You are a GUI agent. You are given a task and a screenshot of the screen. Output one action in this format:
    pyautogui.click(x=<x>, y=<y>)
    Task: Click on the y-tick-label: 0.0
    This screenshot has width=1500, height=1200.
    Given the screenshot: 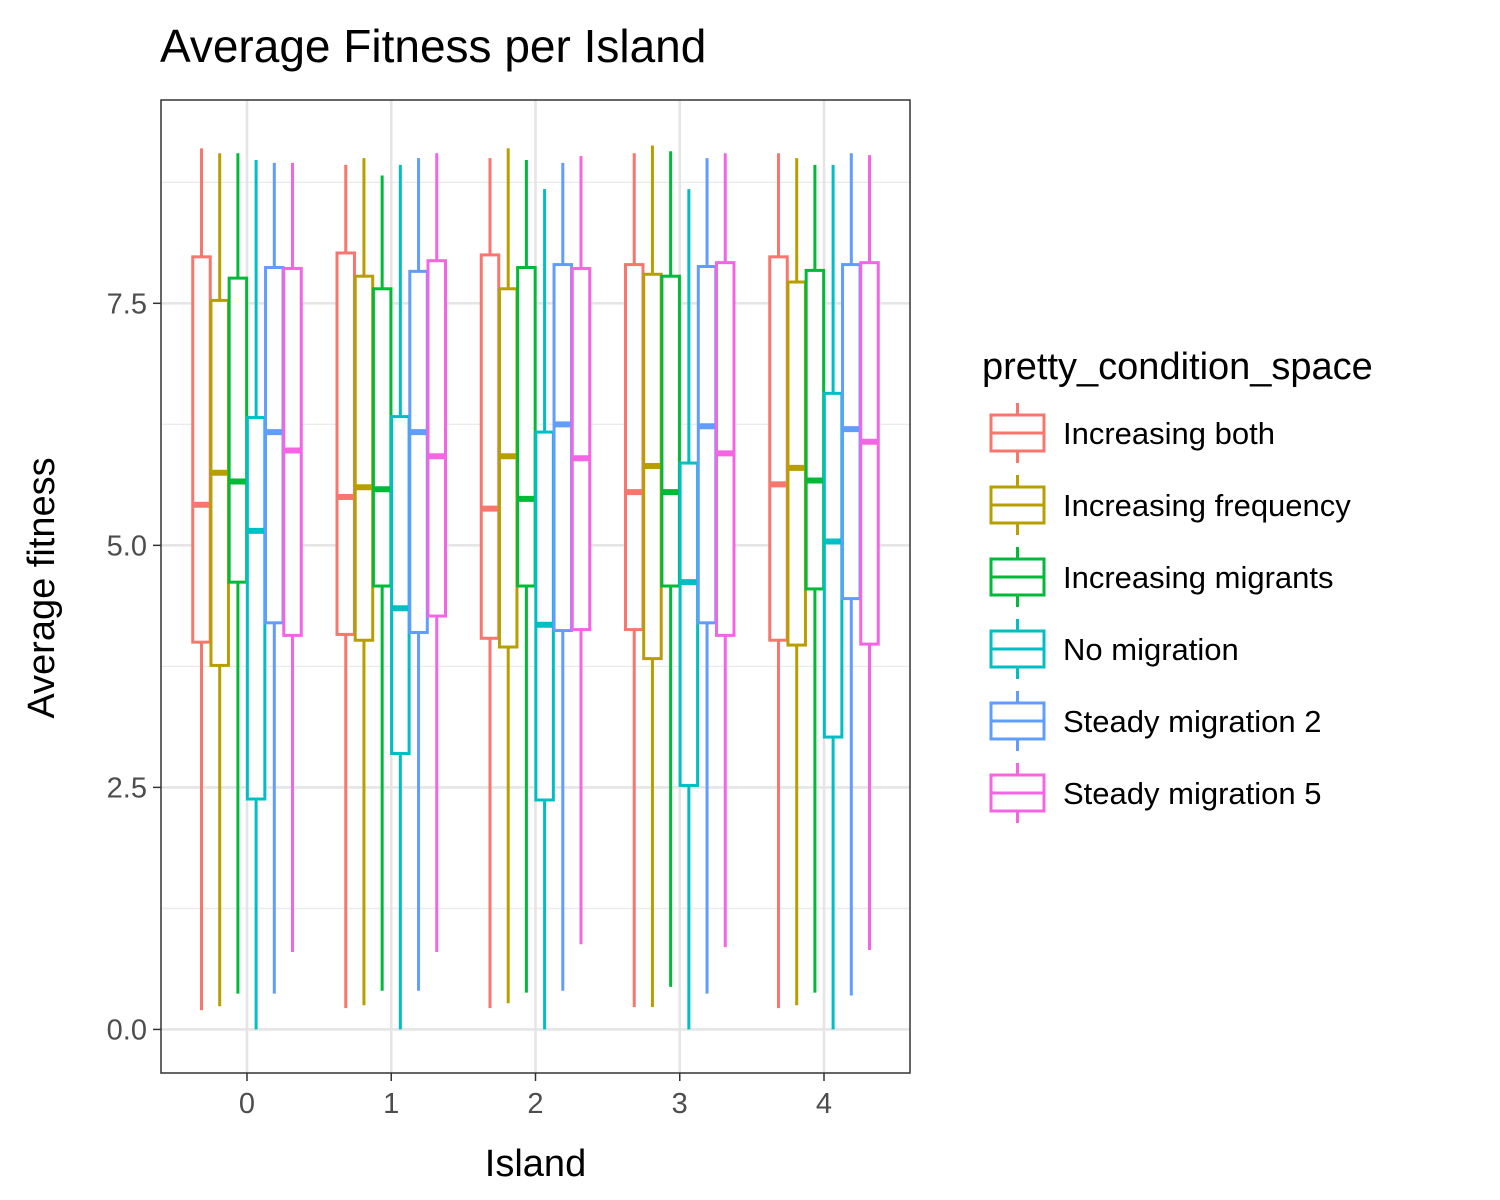 What is the action you would take?
    pyautogui.click(x=127, y=1030)
    